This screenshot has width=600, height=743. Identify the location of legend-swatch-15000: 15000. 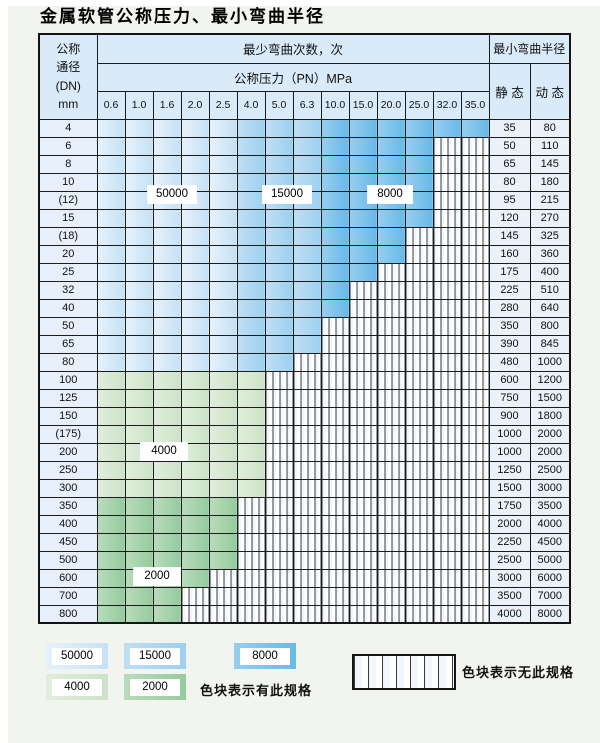
(155, 656).